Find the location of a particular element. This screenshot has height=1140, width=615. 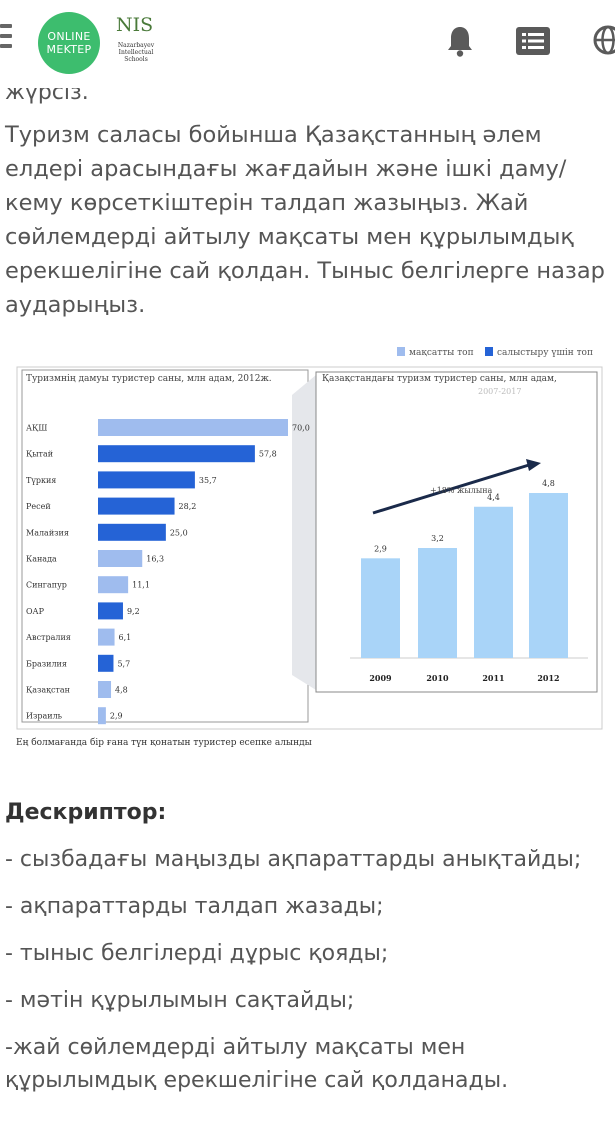

right-bar-chart: 2,9 2009 3,2 2010 4,4 2011 4,8 2012 is located at coordinates (469, 581).